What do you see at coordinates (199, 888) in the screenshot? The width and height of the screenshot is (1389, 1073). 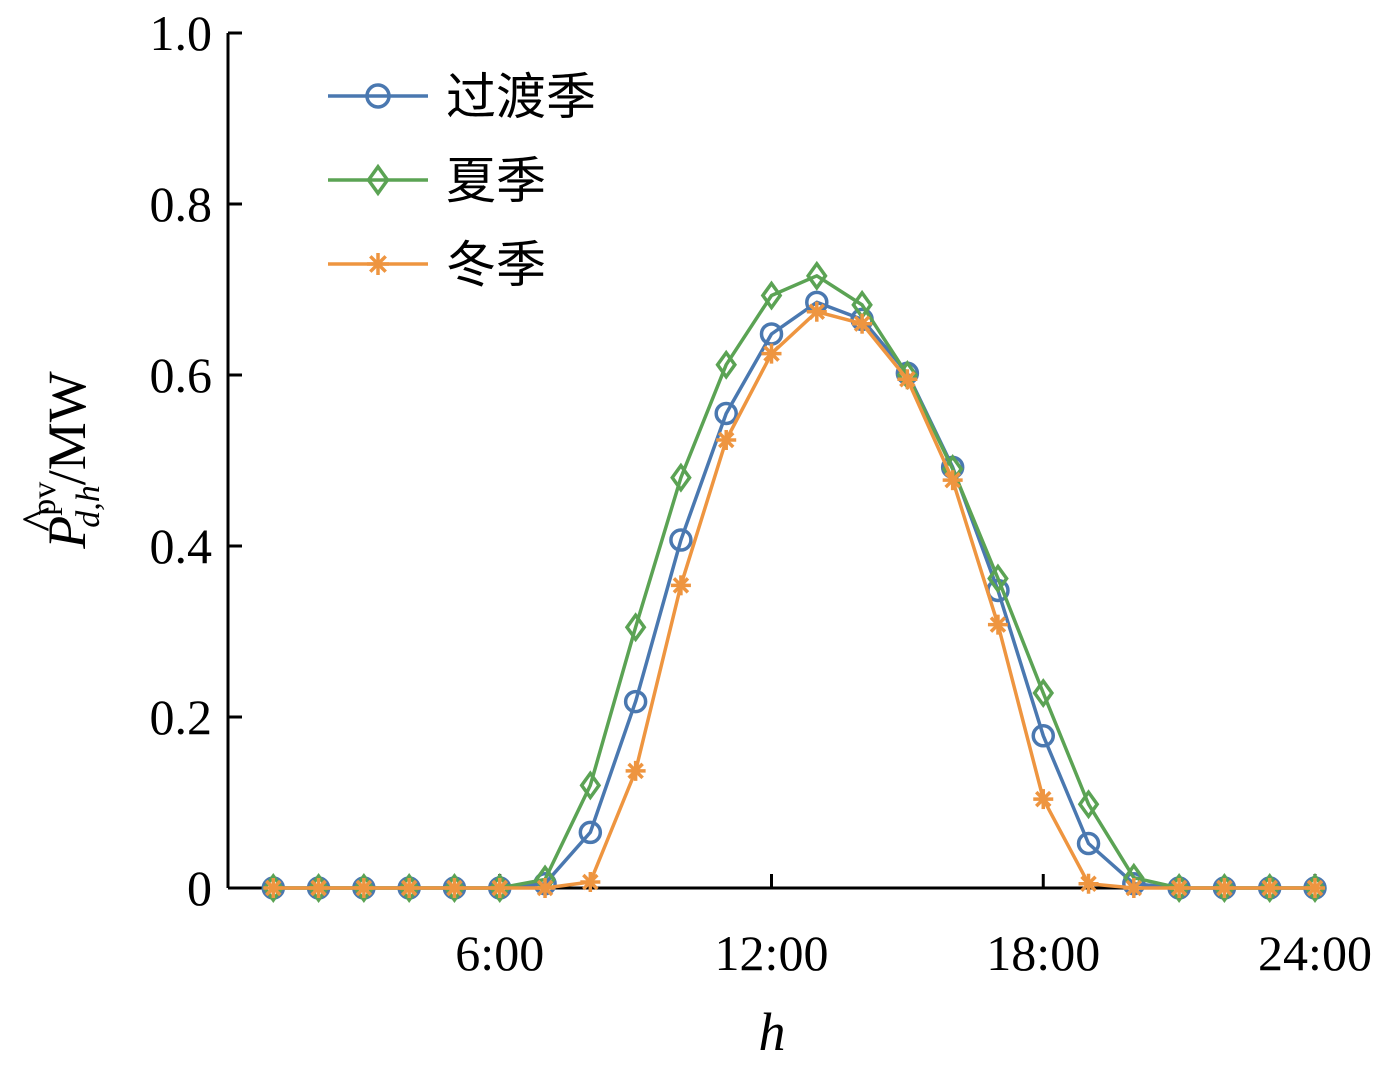 I see `y-tick-label: 0` at bounding box center [199, 888].